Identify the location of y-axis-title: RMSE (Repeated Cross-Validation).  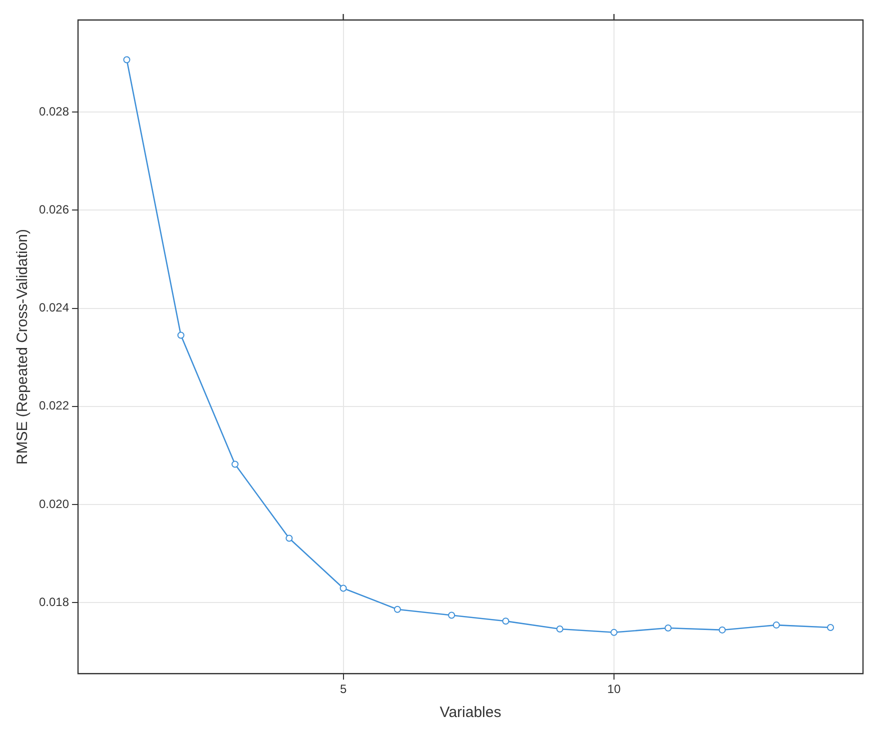
(23, 346).